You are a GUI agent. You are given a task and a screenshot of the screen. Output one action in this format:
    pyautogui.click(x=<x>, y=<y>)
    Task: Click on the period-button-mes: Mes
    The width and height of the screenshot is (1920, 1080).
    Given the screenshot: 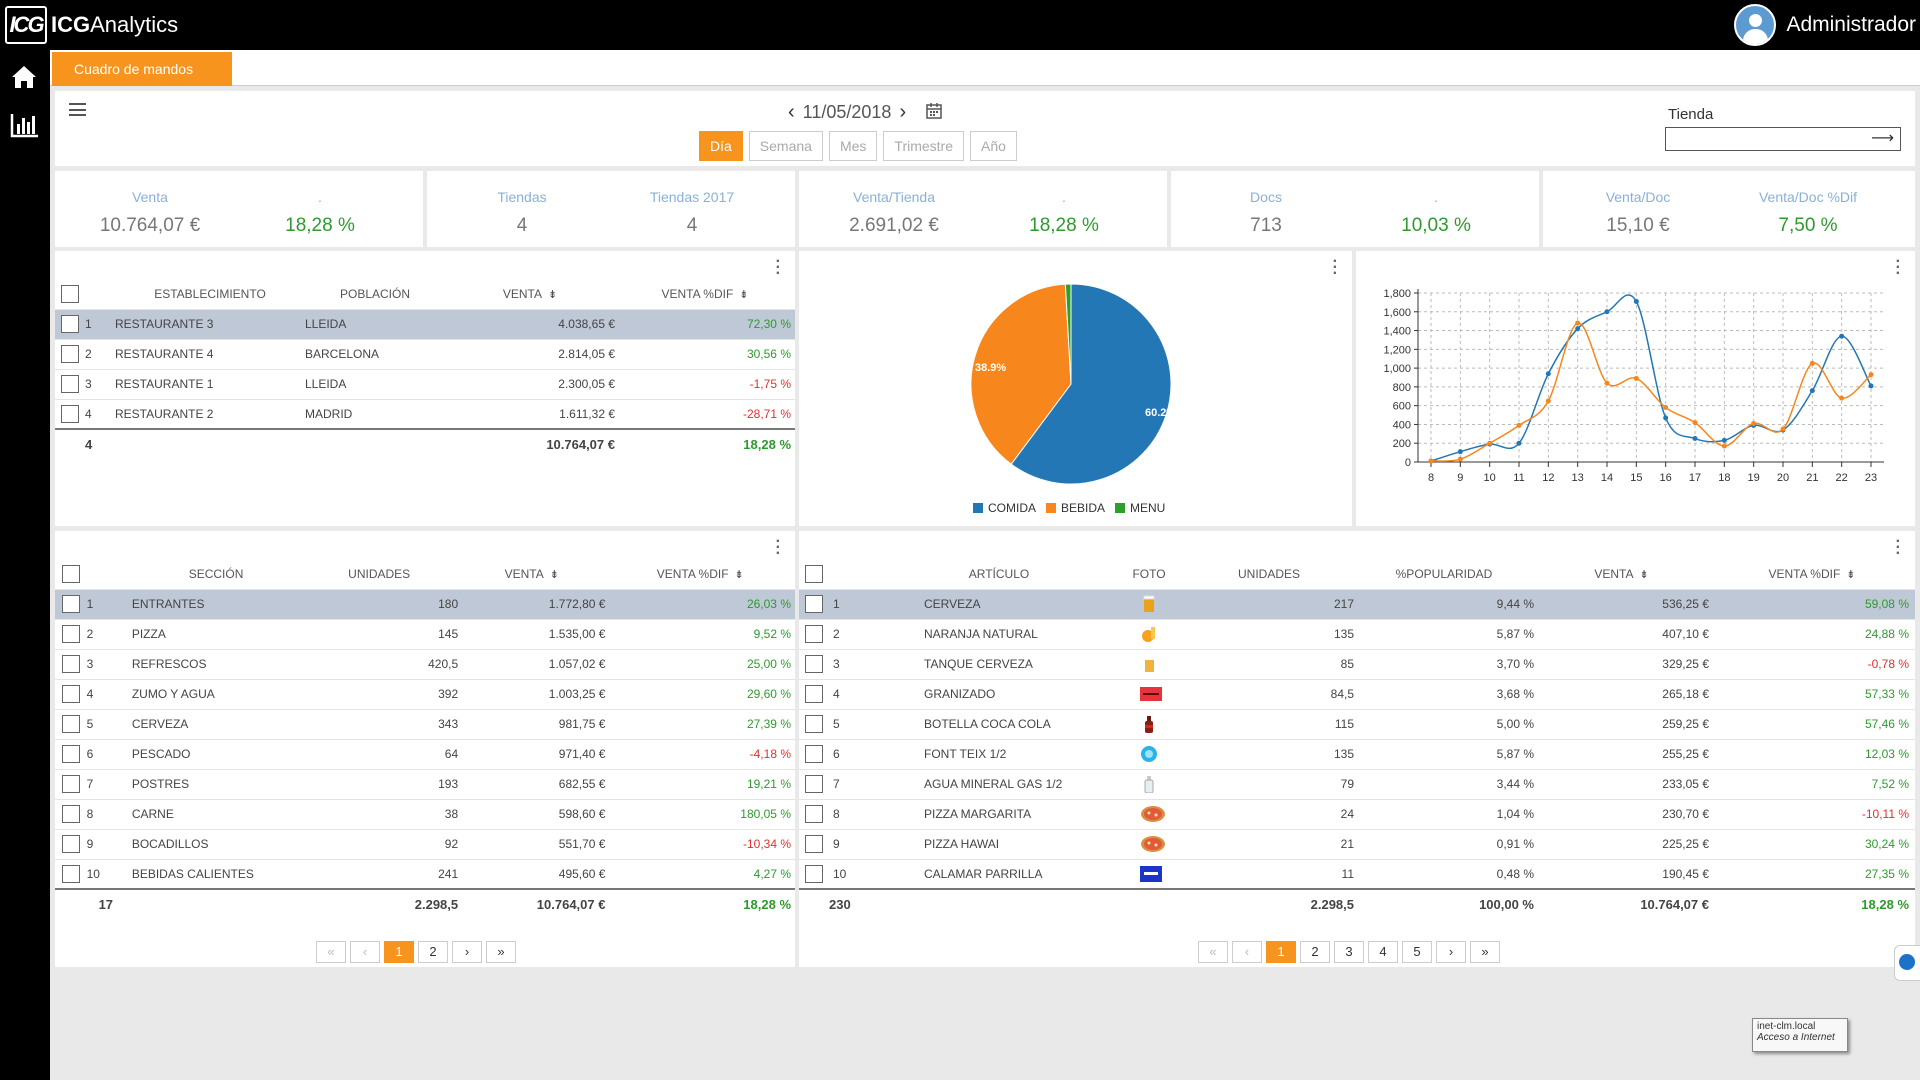 What is the action you would take?
    pyautogui.click(x=853, y=146)
    